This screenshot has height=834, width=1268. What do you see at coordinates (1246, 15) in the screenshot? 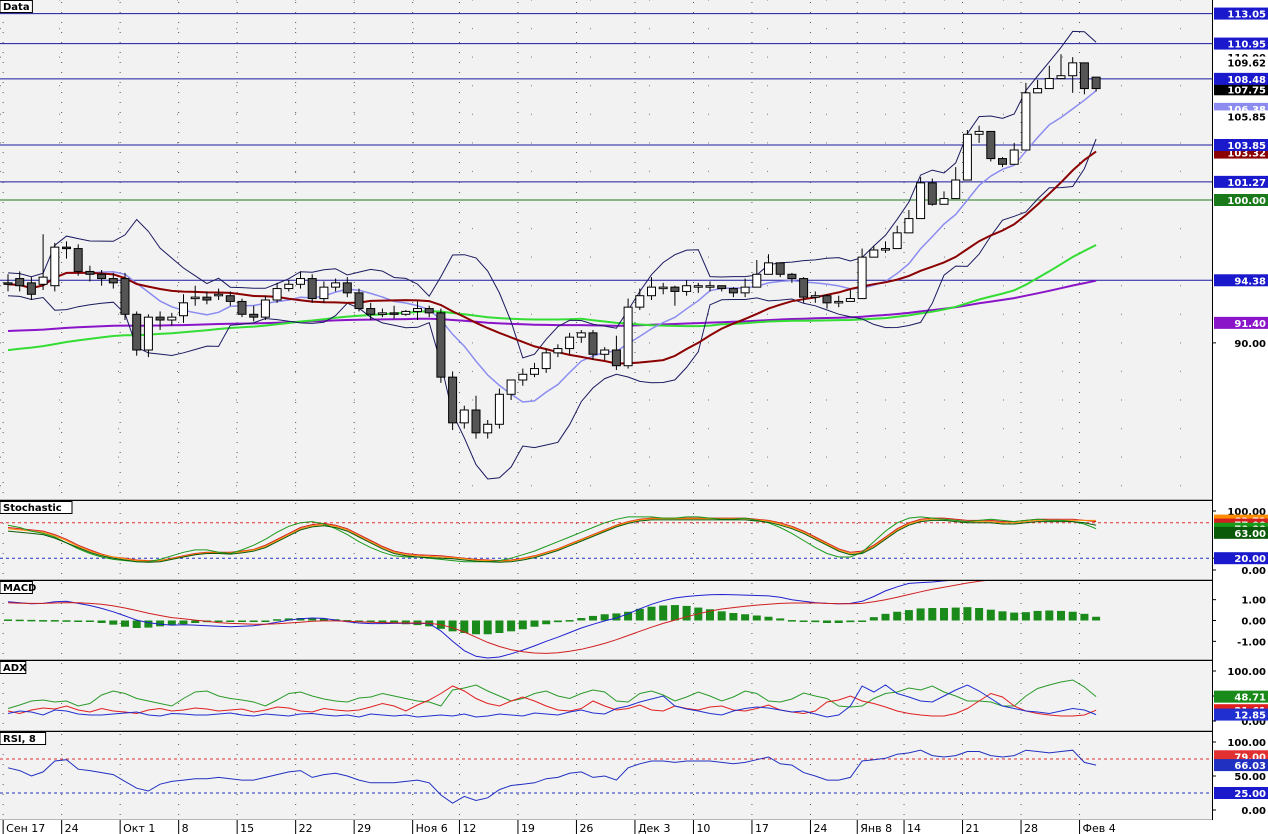
I see `level-value-label-text: 113.05` at bounding box center [1246, 15].